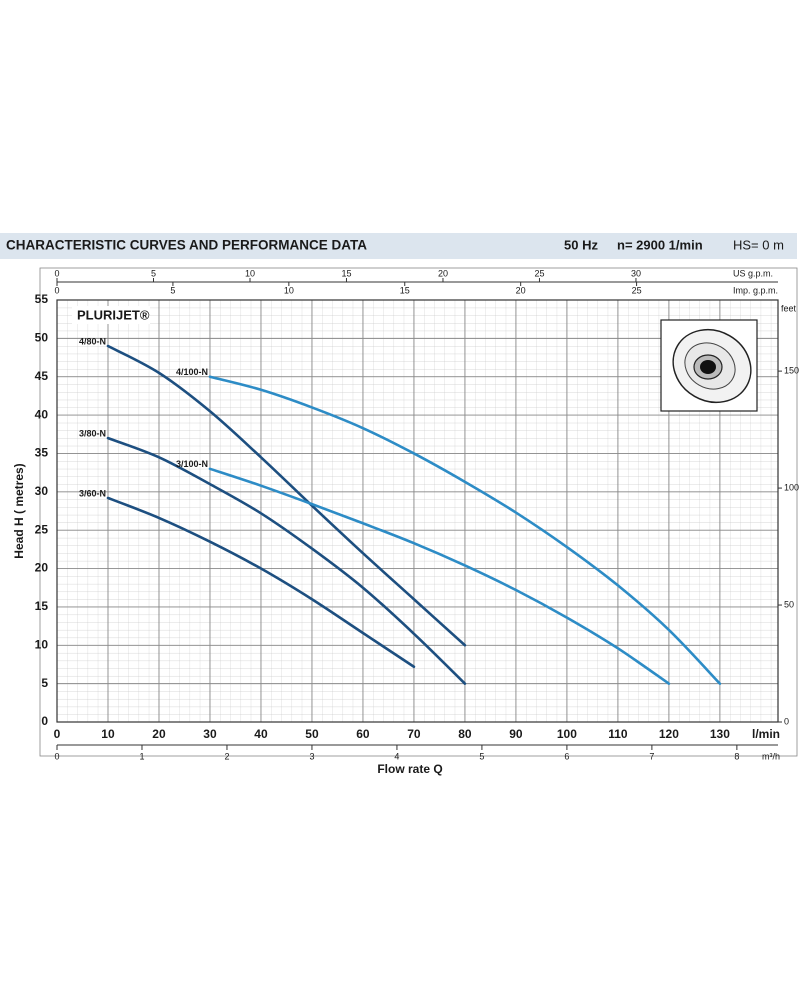 The width and height of the screenshot is (803, 1000). I want to click on product-name: PLURIJET®, so click(113, 314).